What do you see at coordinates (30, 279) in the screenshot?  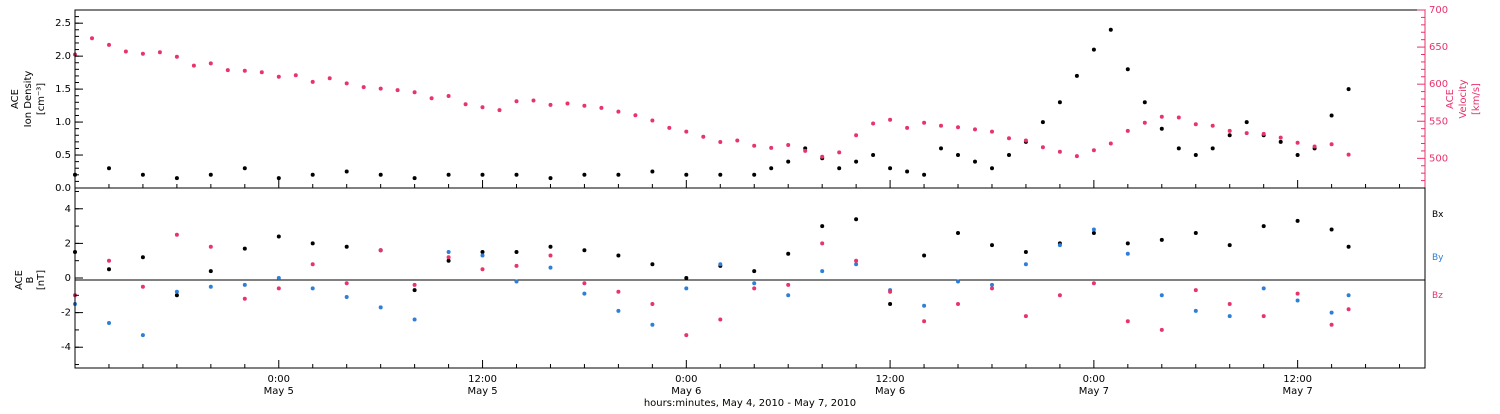 I see `bfield-label-line2: B` at bounding box center [30, 279].